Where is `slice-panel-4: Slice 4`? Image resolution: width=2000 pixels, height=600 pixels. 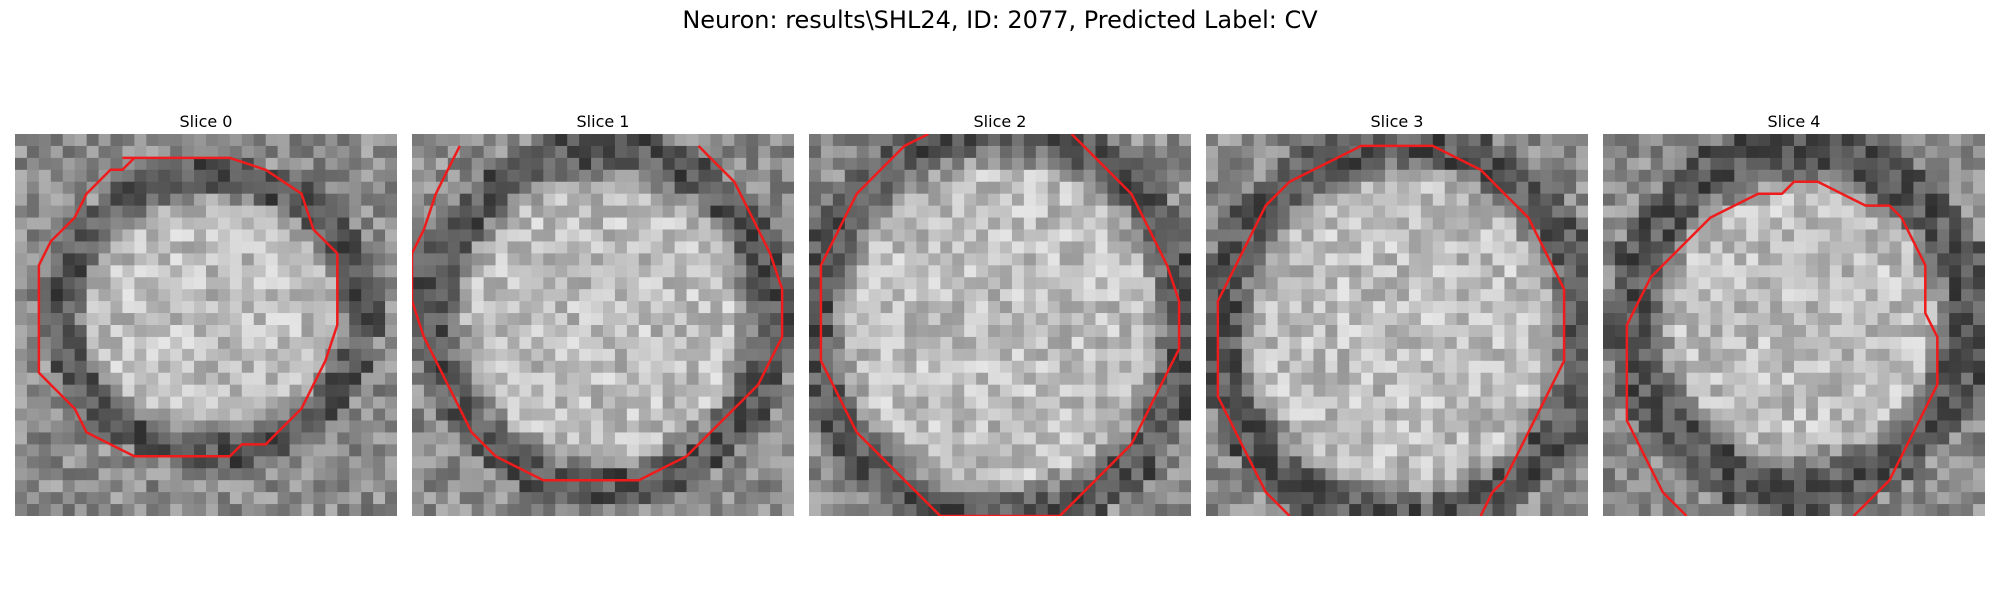 slice-panel-4: Slice 4 is located at coordinates (1794, 313).